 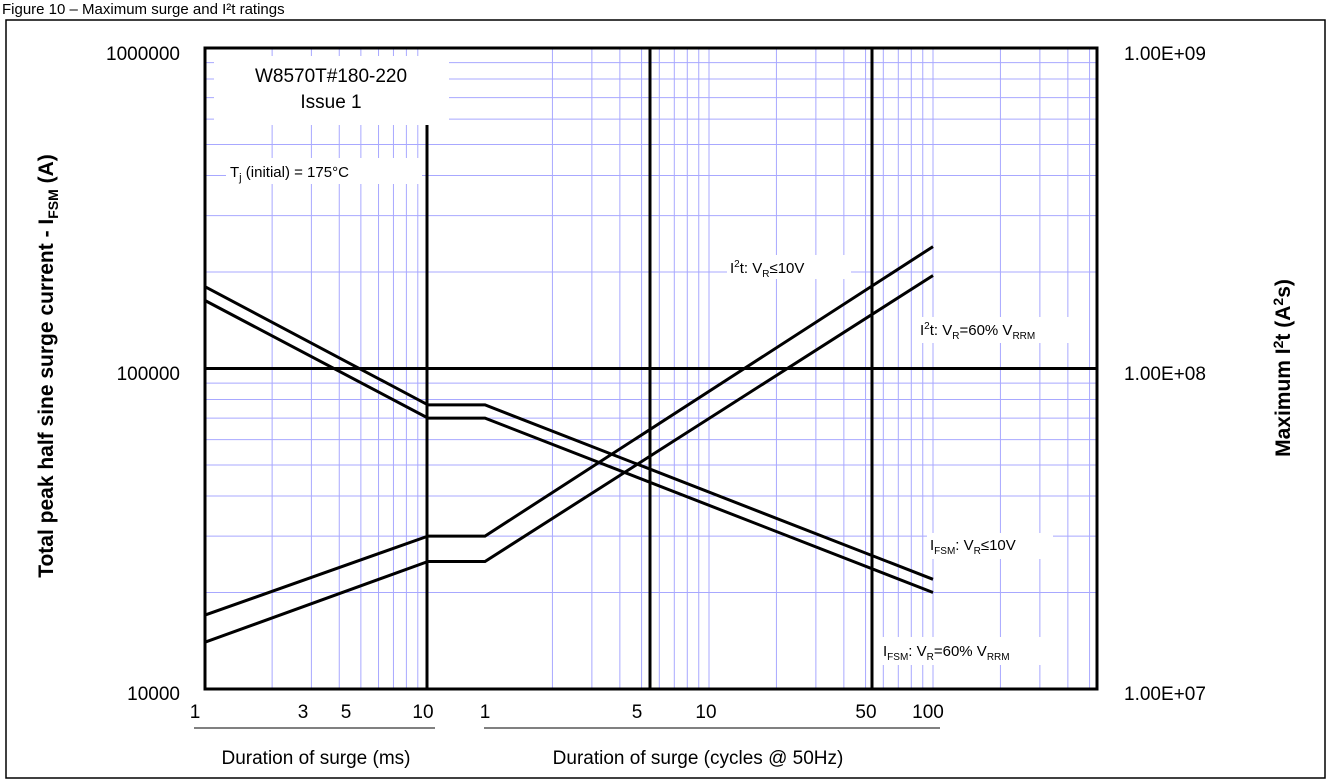 What do you see at coordinates (195, 712) in the screenshot?
I see `x-ms-tick-1: 1` at bounding box center [195, 712].